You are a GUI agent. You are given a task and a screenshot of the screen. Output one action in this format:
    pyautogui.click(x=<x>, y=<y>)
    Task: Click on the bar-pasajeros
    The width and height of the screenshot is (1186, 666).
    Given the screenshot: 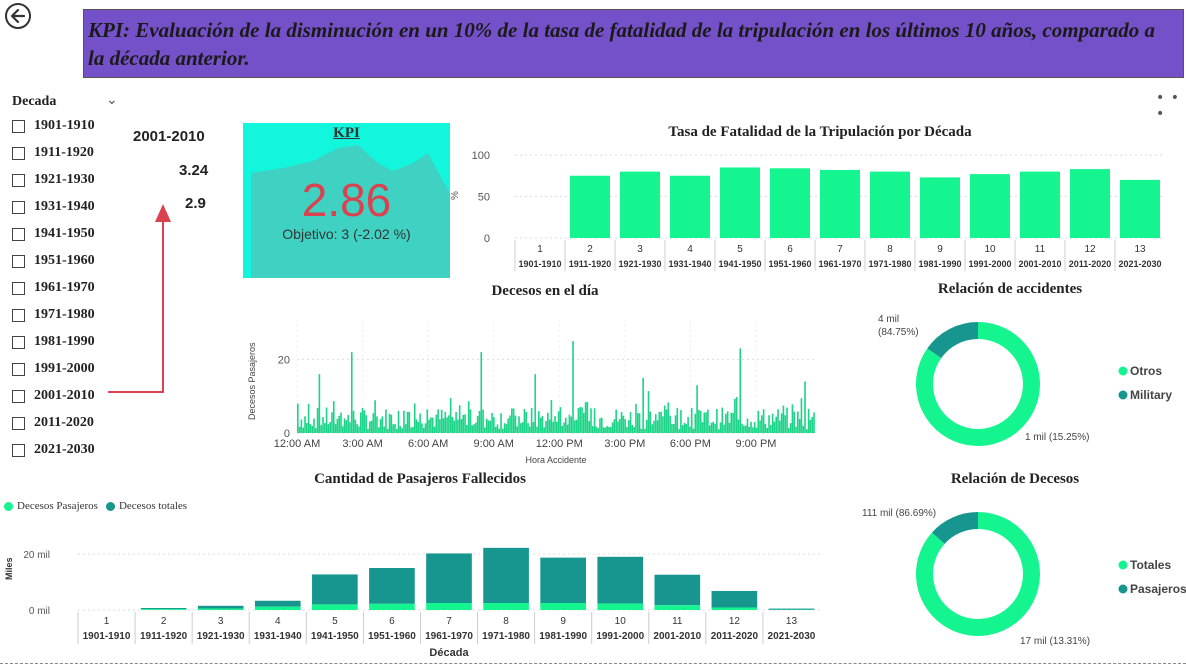 What is the action you would take?
    pyautogui.click(x=506, y=606)
    